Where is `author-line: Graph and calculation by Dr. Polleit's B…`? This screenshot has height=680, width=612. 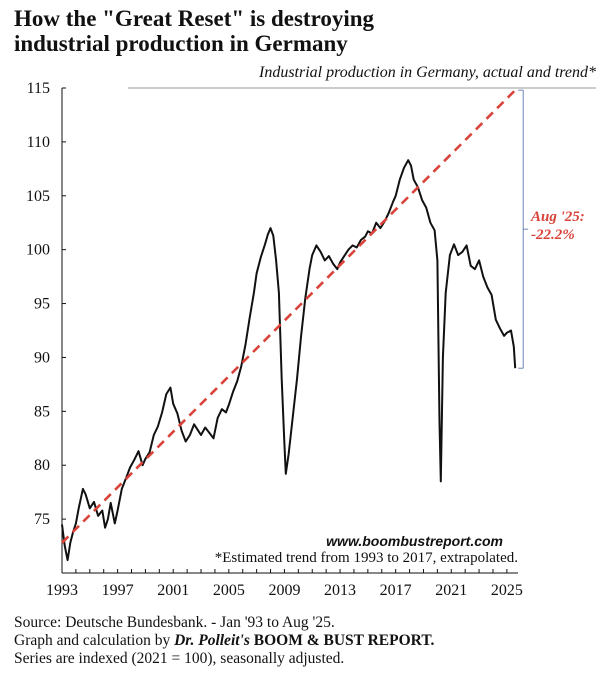 author-line: Graph and calculation by Dr. Polleit's B… is located at coordinates (309, 641).